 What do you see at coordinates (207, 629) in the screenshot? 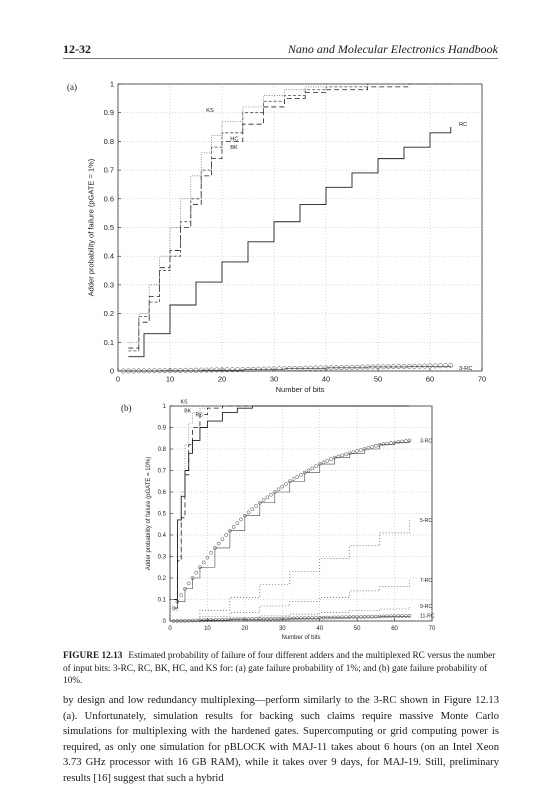
I see `x-tick-label: 10` at bounding box center [207, 629].